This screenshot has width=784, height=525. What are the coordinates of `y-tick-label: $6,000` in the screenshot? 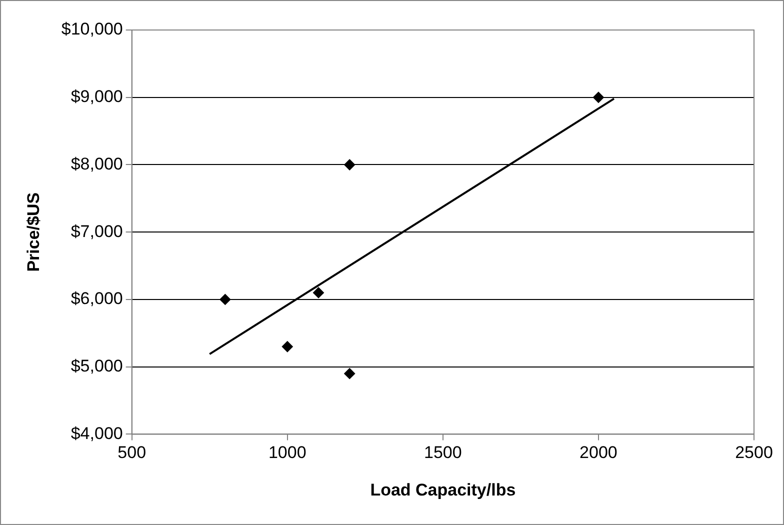 It's located at (96, 298).